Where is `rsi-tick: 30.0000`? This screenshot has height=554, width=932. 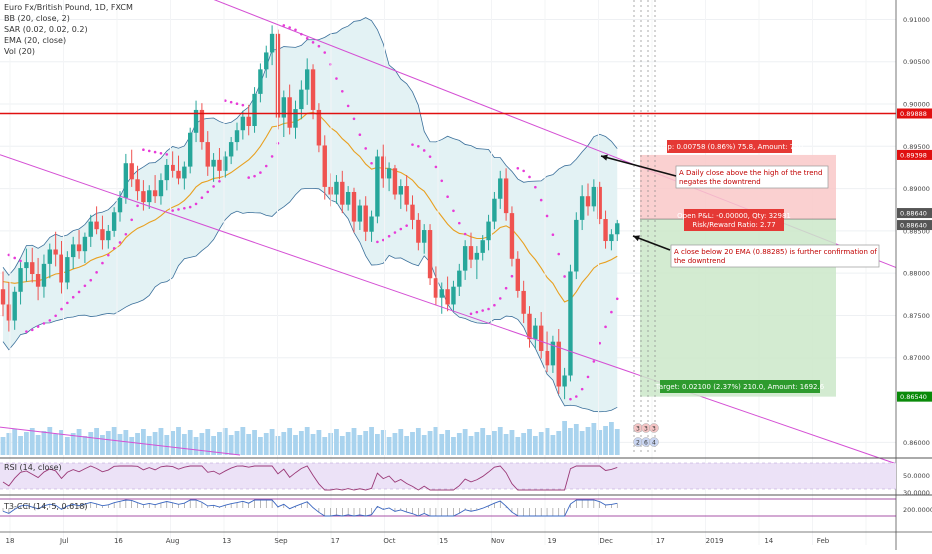
rsi-tick: 30.0000 is located at coordinates (916, 493).